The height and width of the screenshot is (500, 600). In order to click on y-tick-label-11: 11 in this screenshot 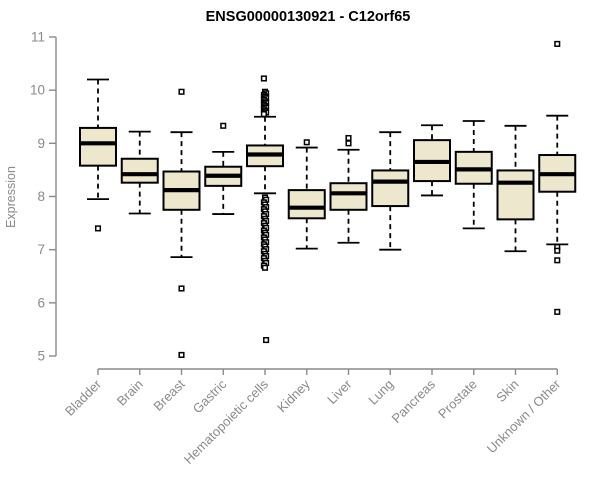, I will do `click(38, 37)`.